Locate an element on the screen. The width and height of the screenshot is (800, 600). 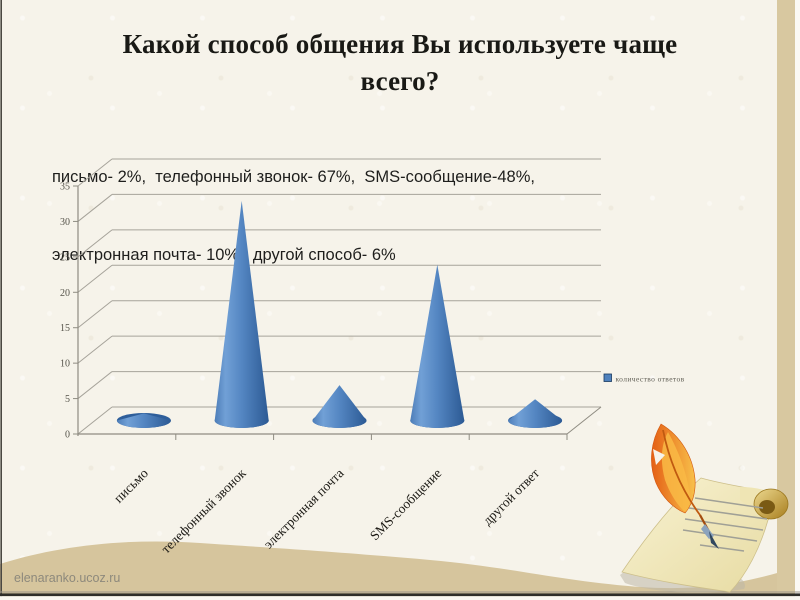
bottom-wave-decoration is located at coordinates (400, 570).